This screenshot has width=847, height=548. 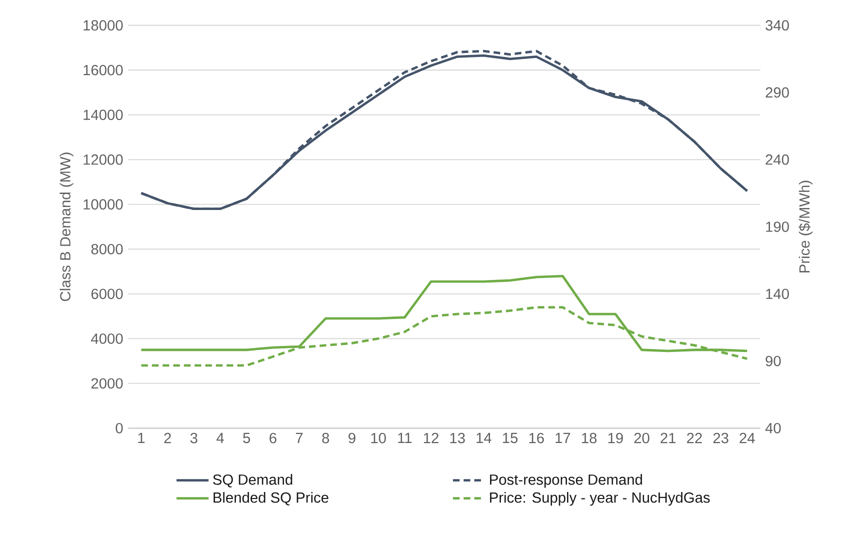 I want to click on x-tick-label: 16, so click(x=536, y=438).